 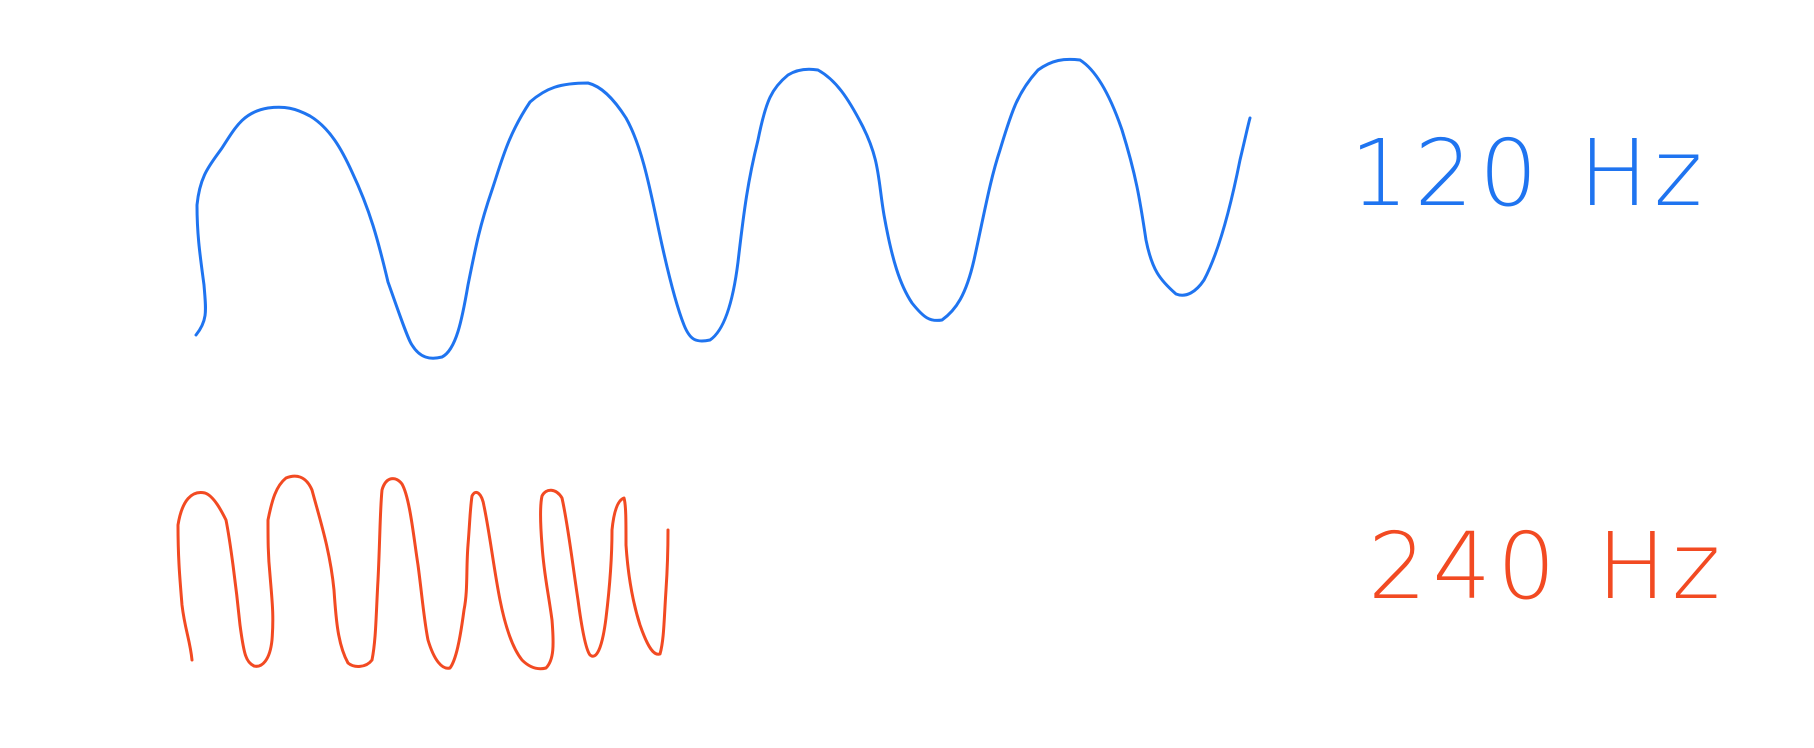 What do you see at coordinates (1547, 566) in the screenshot?
I see `frequency-label-240hz: 240 Hz` at bounding box center [1547, 566].